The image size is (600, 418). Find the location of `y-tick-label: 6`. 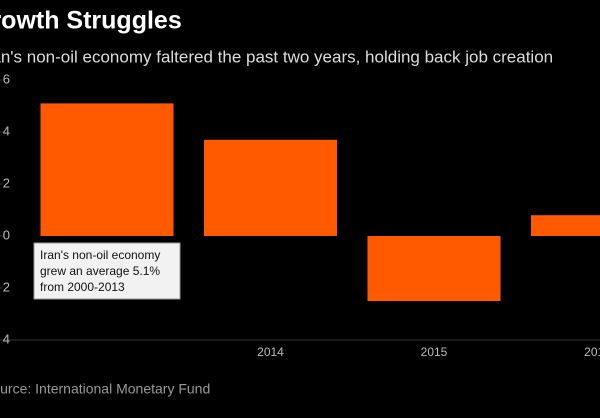

y-tick-label: 6 is located at coordinates (6, 78).